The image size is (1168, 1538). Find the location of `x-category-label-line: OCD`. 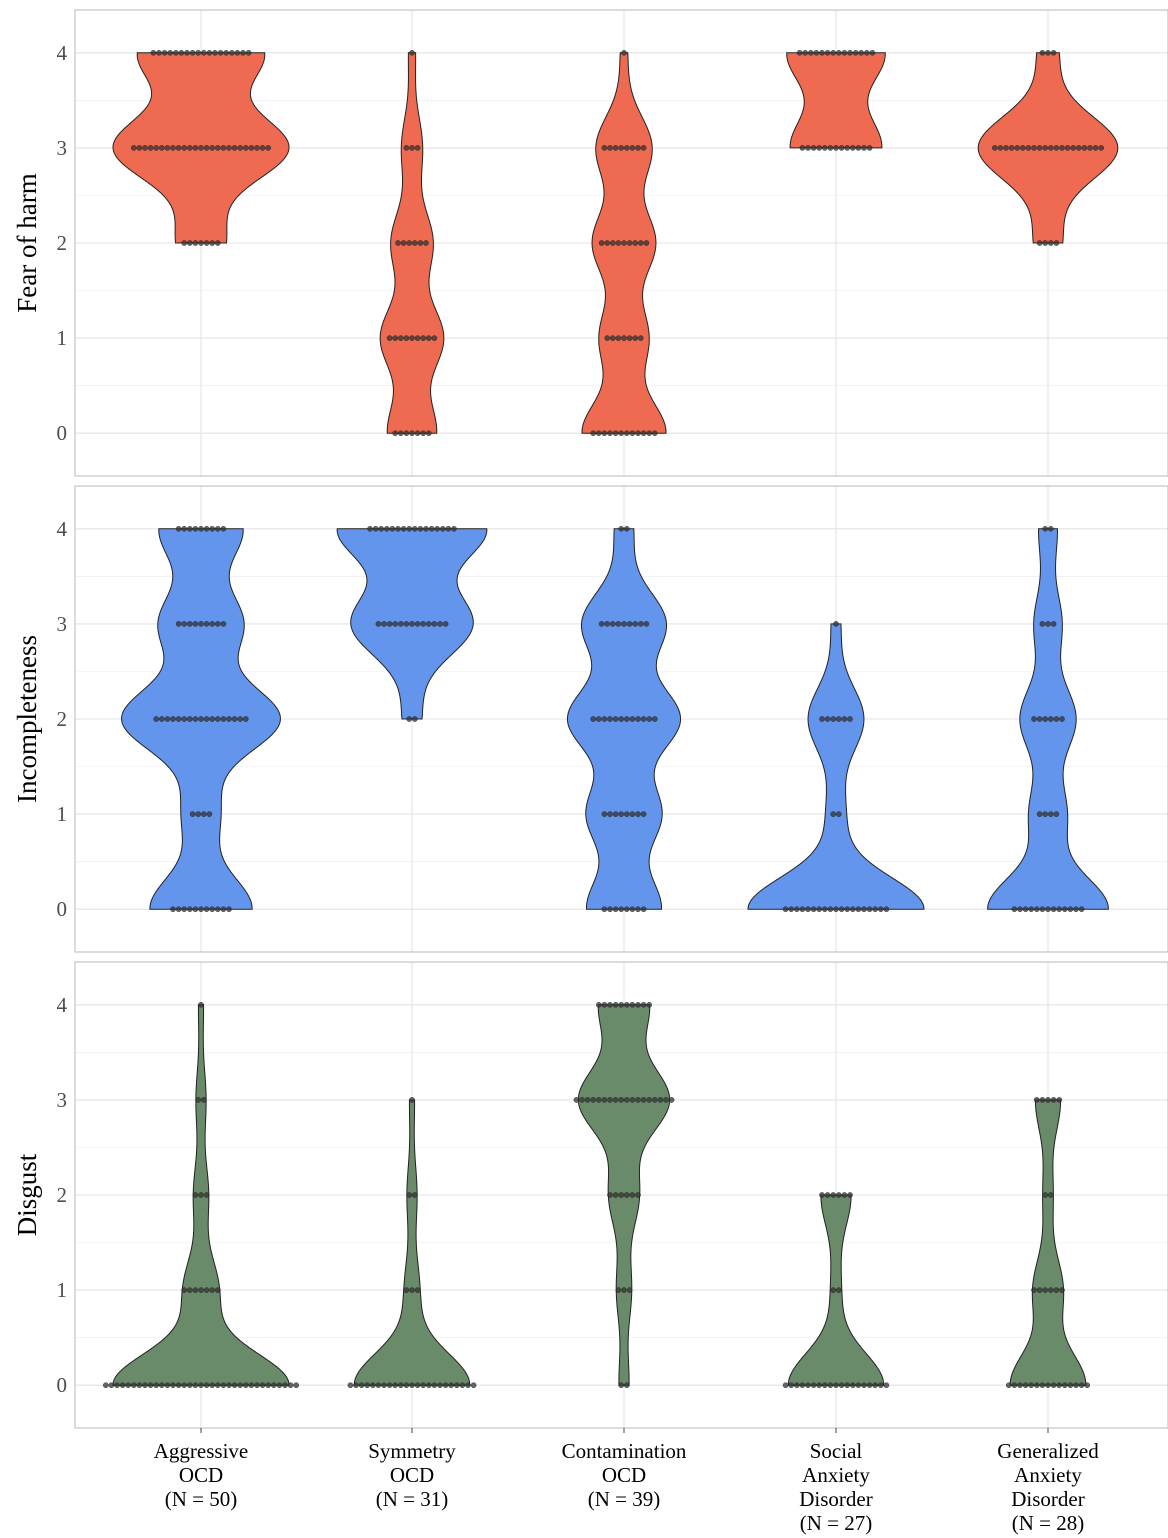

x-category-label-line: OCD is located at coordinates (201, 1475).